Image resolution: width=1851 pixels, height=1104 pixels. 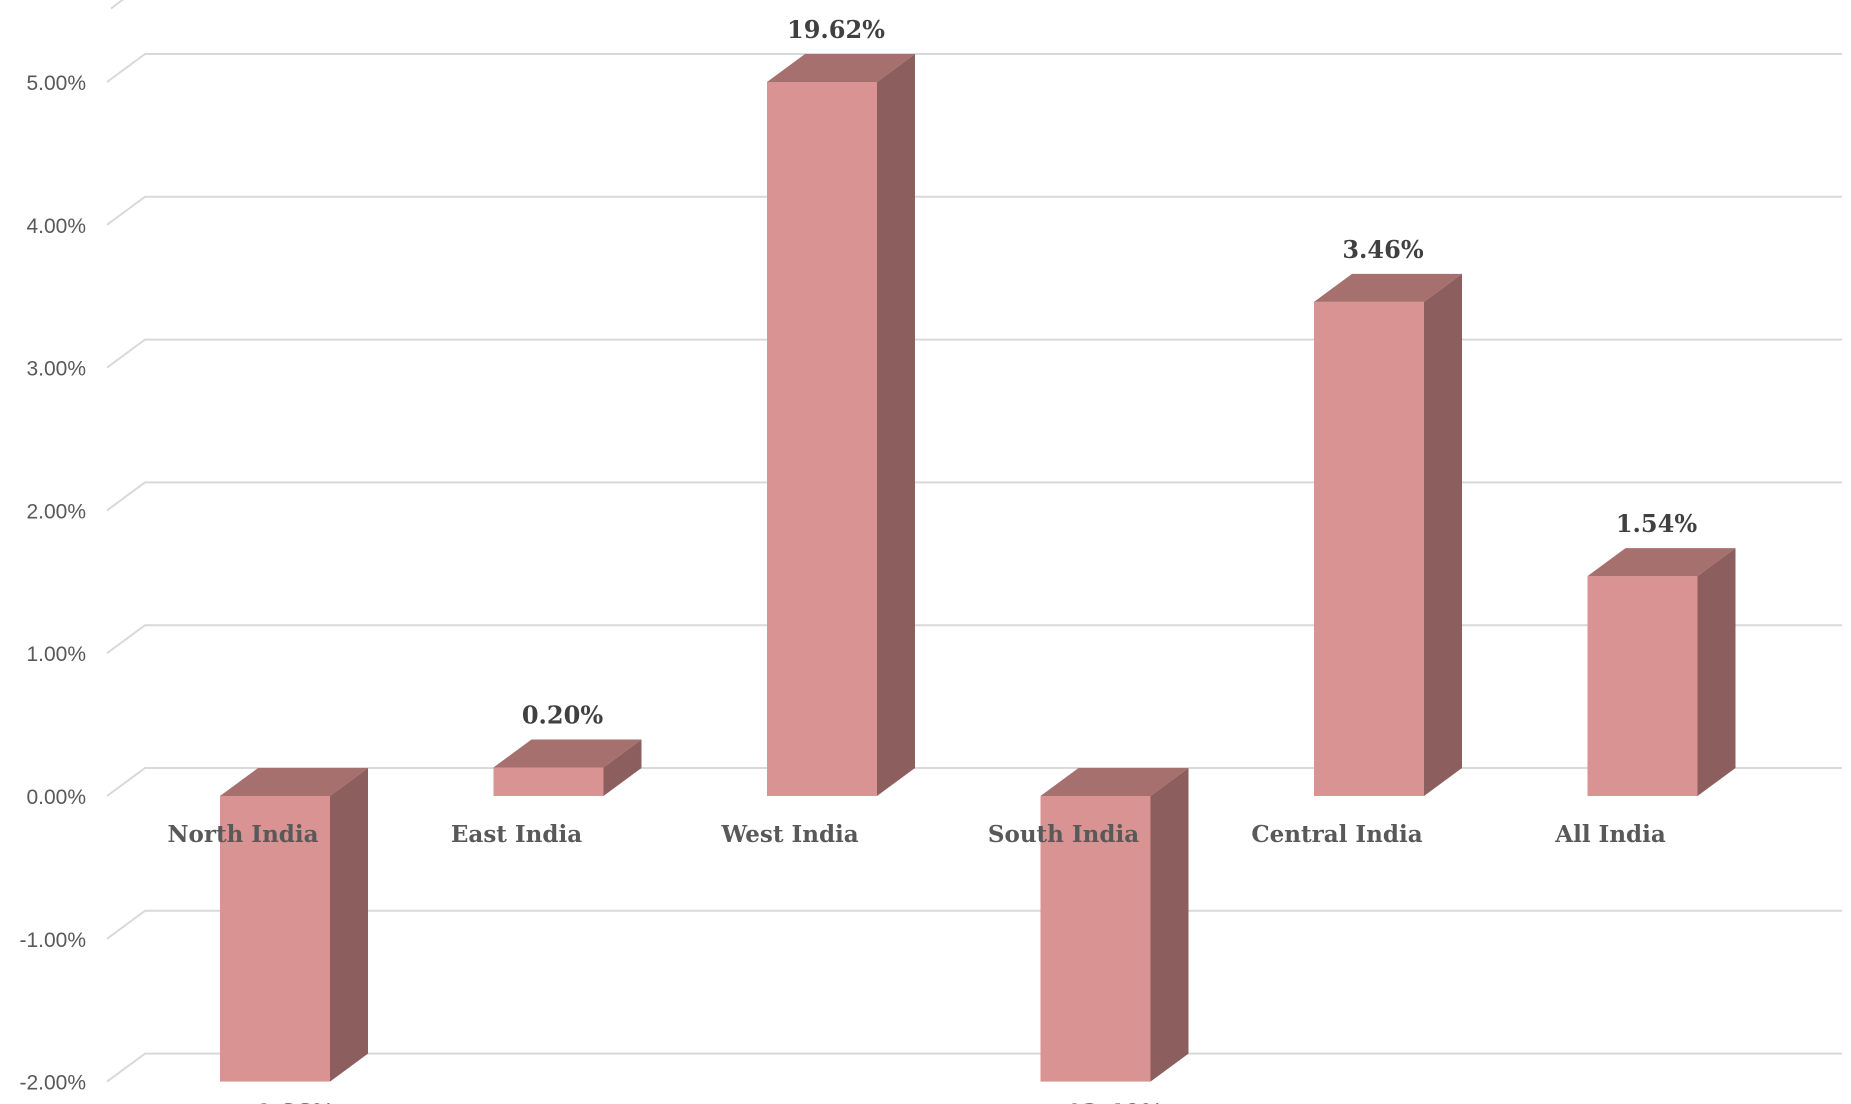 I want to click on y-tick-label: 1.00%, so click(x=56, y=654).